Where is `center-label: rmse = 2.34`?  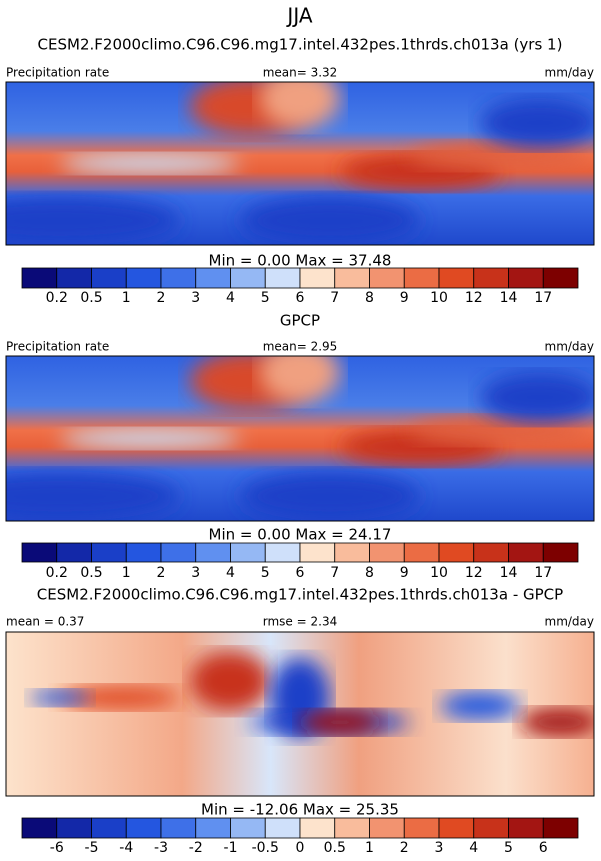 center-label: rmse = 2.34 is located at coordinates (300, 622).